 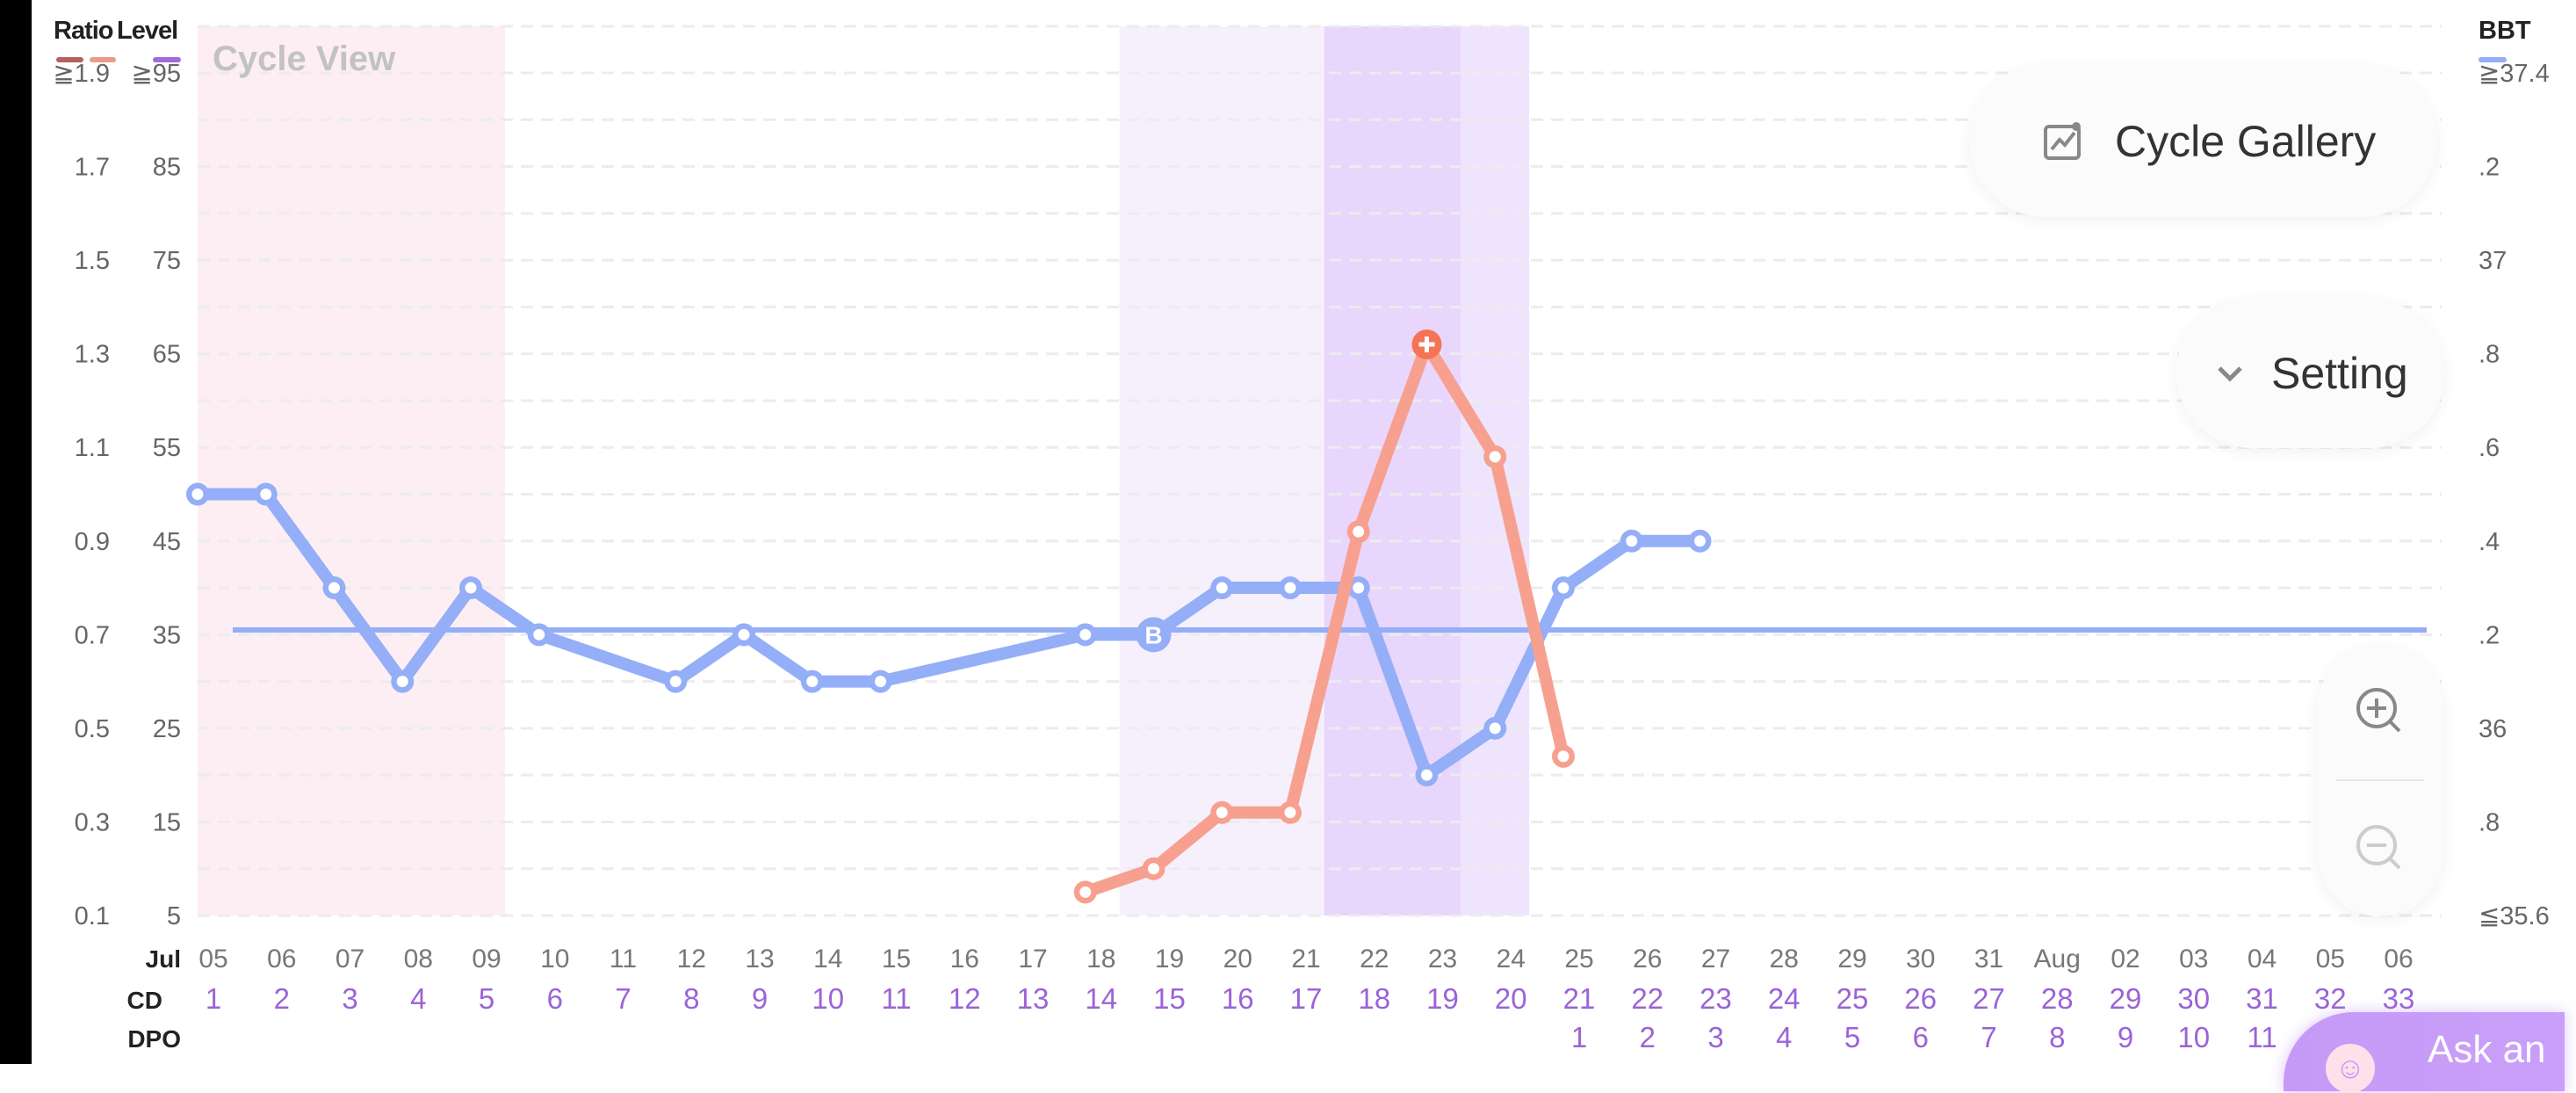 I want to click on date-label: 05, so click(x=212, y=960).